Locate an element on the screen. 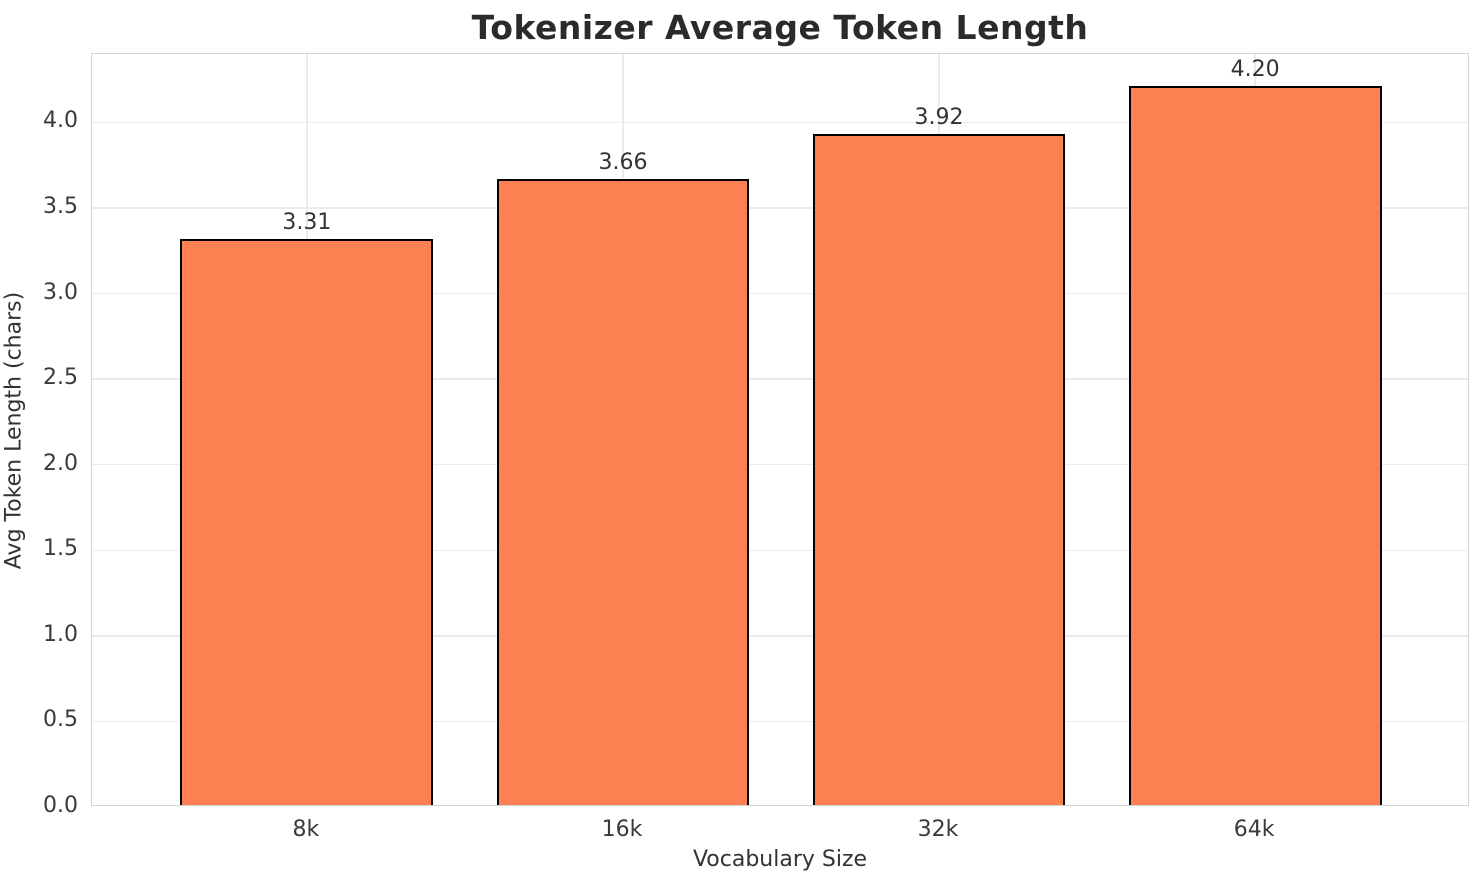  x-tick-label-8k: 8k is located at coordinates (306, 829).